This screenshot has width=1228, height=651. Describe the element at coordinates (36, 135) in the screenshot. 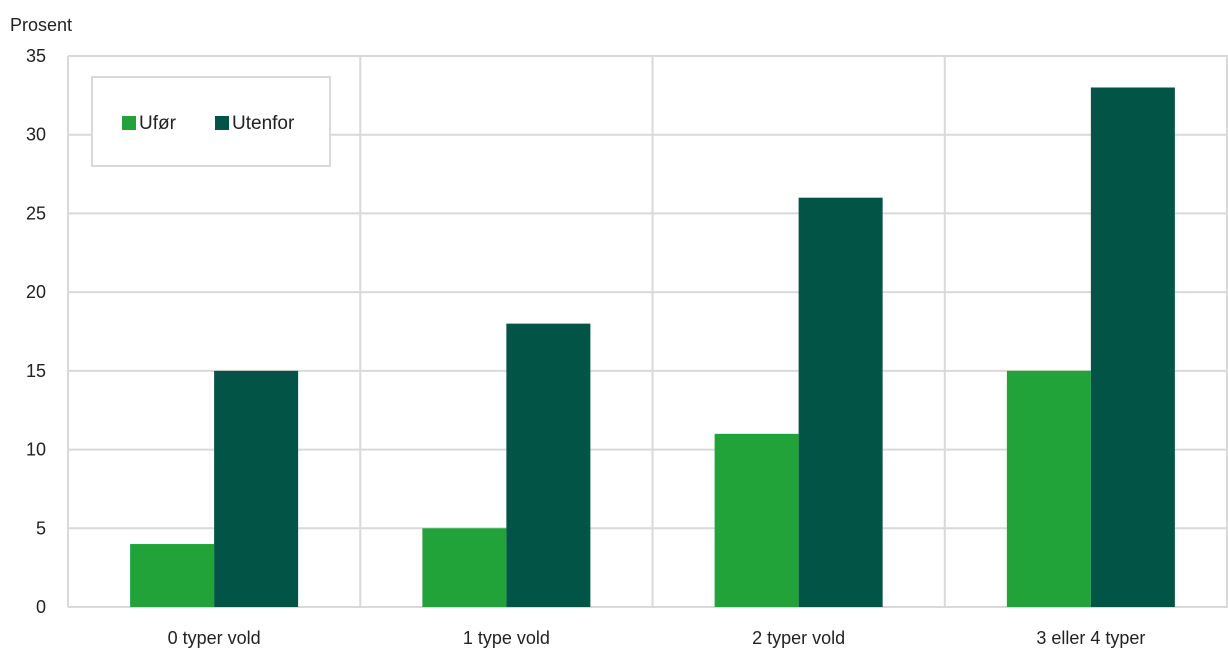

I see `y-tick-label: 30` at that location.